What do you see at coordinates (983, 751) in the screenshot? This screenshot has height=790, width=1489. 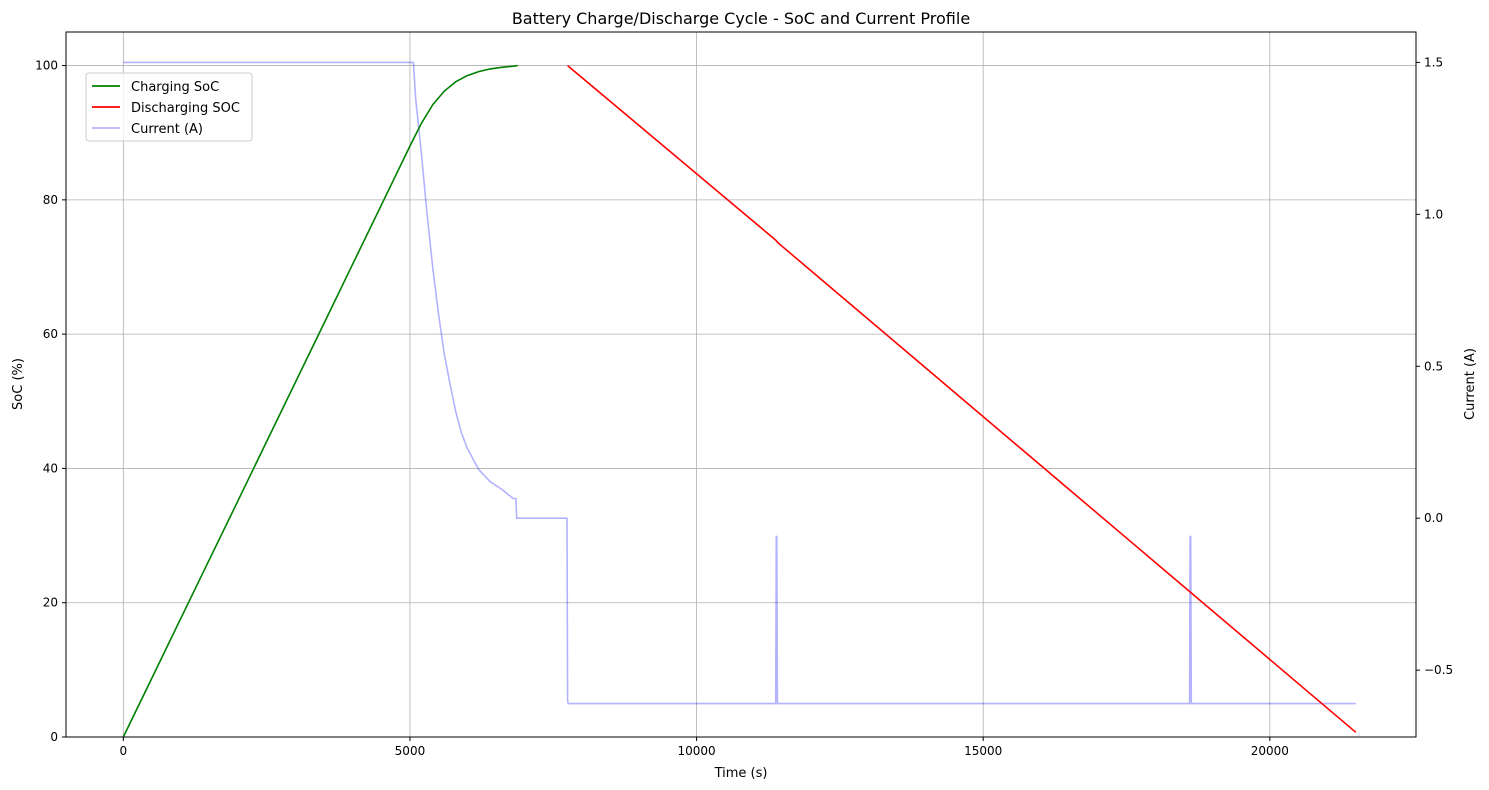 I see `x-tick-label: 15000` at bounding box center [983, 751].